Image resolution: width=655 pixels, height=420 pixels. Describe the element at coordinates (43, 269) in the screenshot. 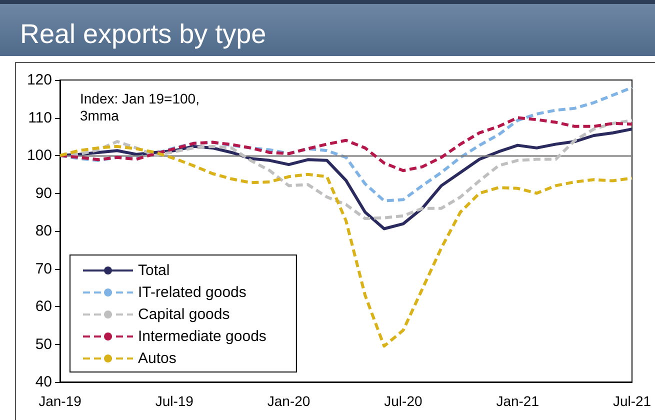

I see `y-tick-label: 70` at that location.